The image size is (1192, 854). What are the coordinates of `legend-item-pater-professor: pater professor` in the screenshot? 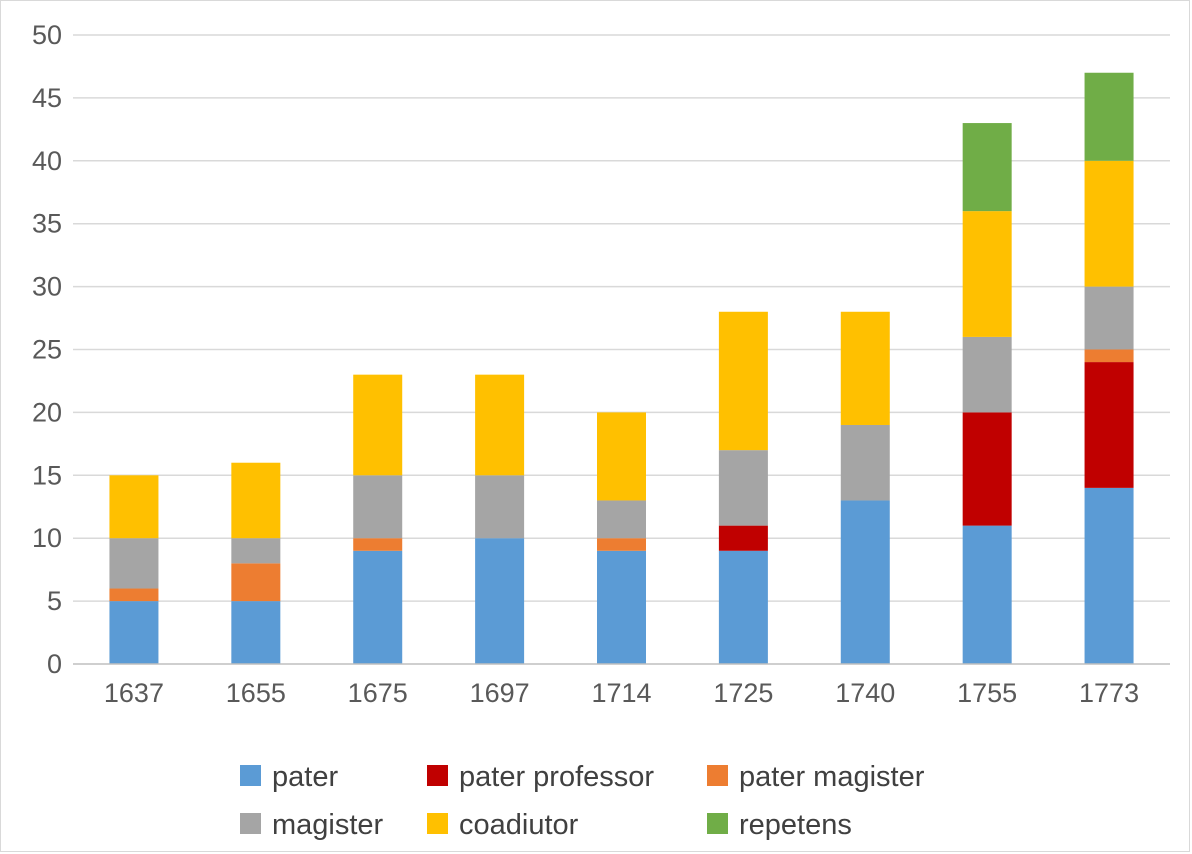 It's located at (540, 777).